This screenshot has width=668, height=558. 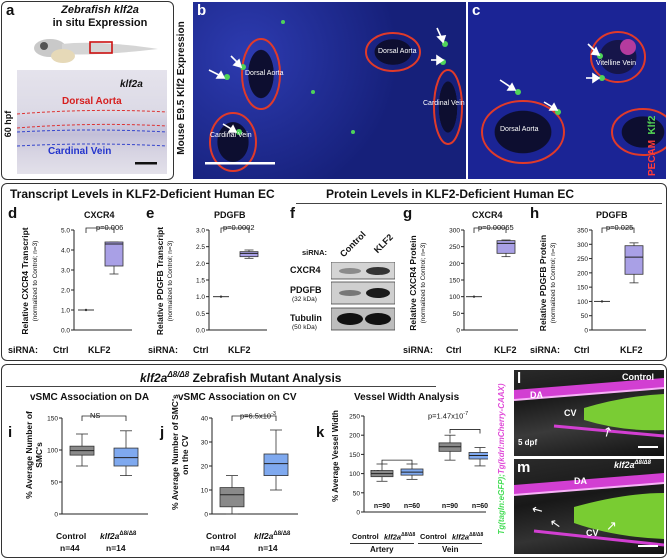 I want to click on y-tick-label-j-4: 40, so click(x=205, y=419).